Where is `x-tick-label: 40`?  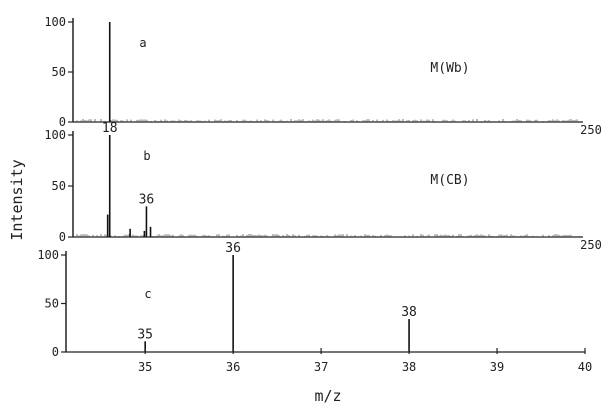 x-tick-label: 40 is located at coordinates (585, 367).